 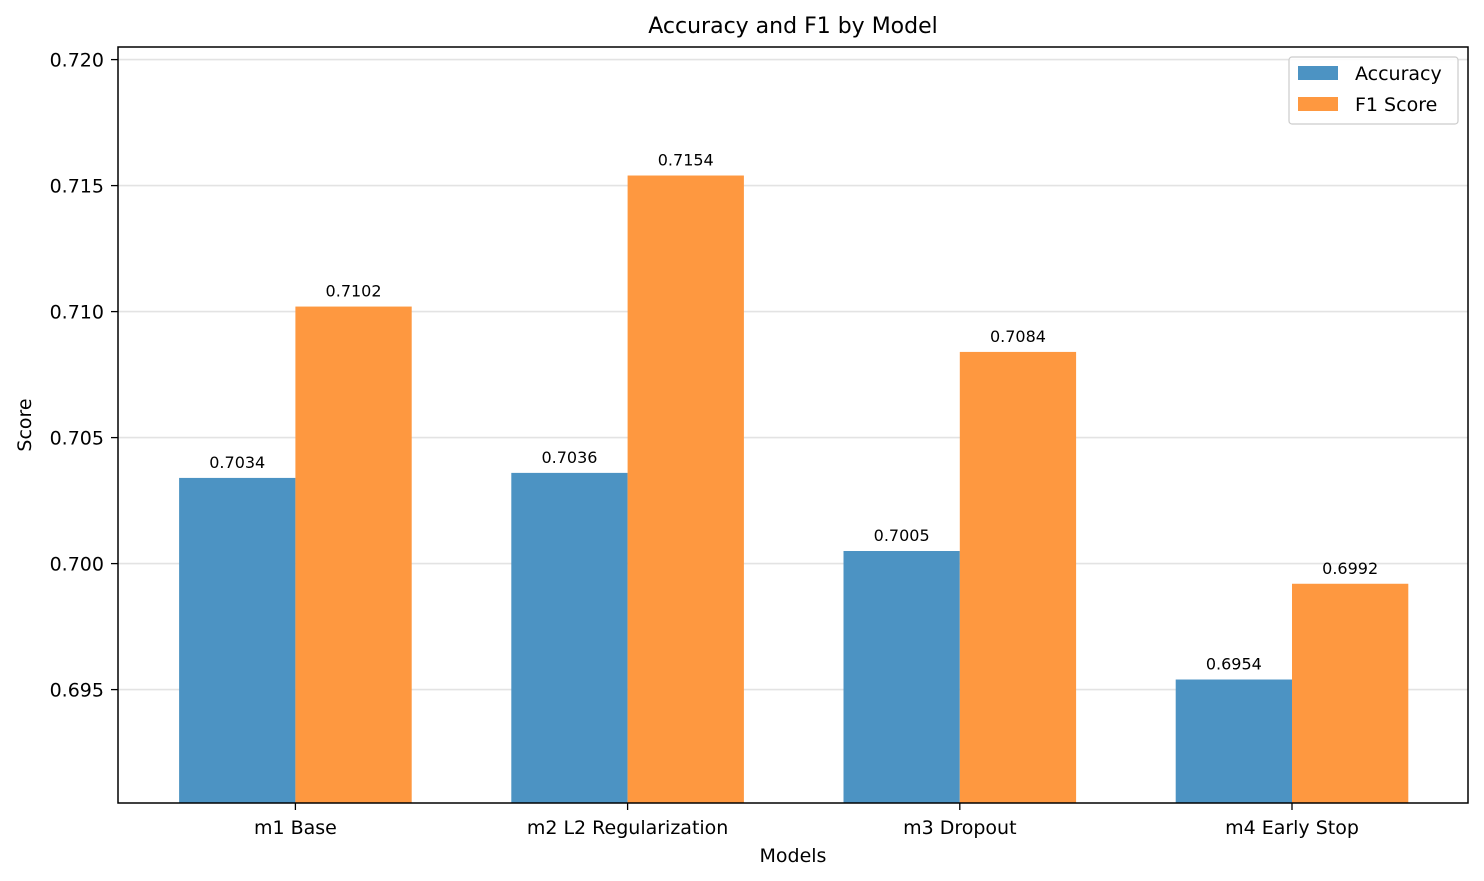 What do you see at coordinates (77, 313) in the screenshot?
I see `y-tick-label: 0.710` at bounding box center [77, 313].